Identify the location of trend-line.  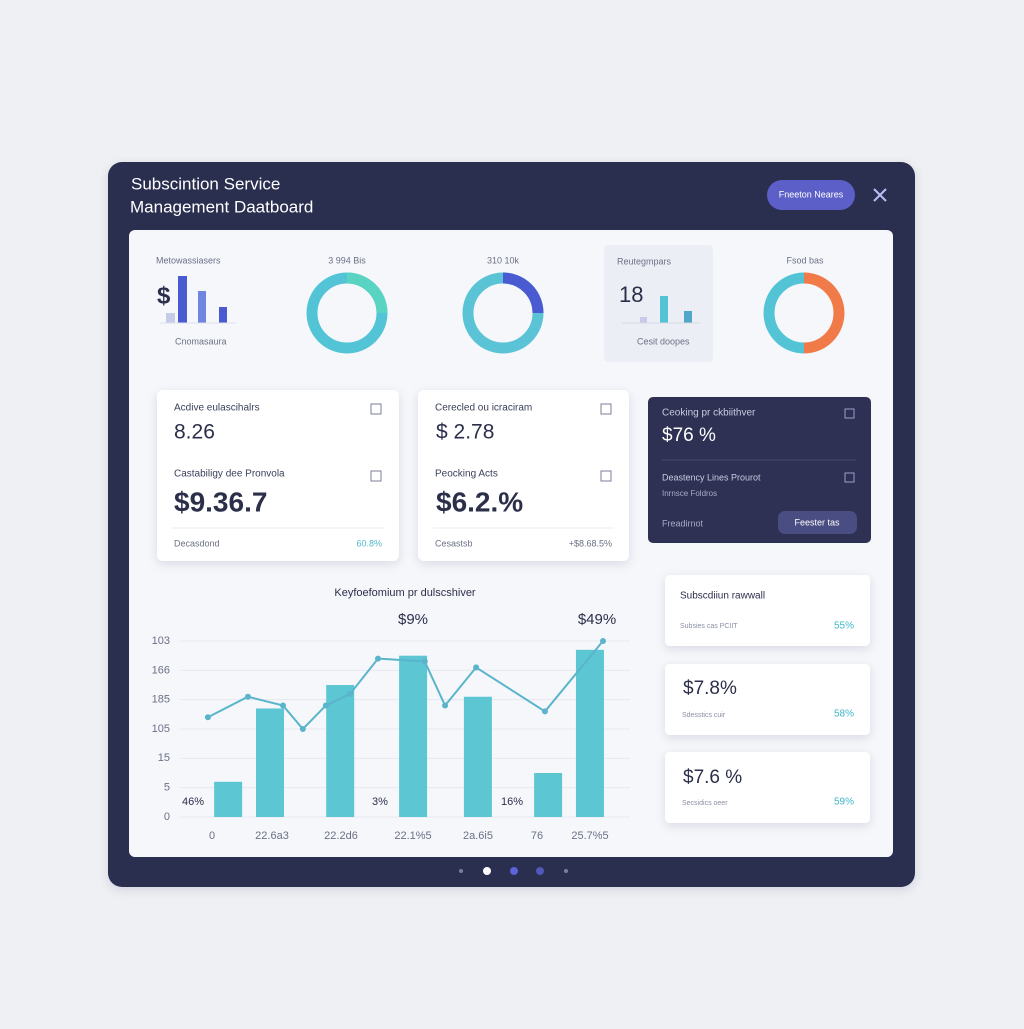
(405, 685).